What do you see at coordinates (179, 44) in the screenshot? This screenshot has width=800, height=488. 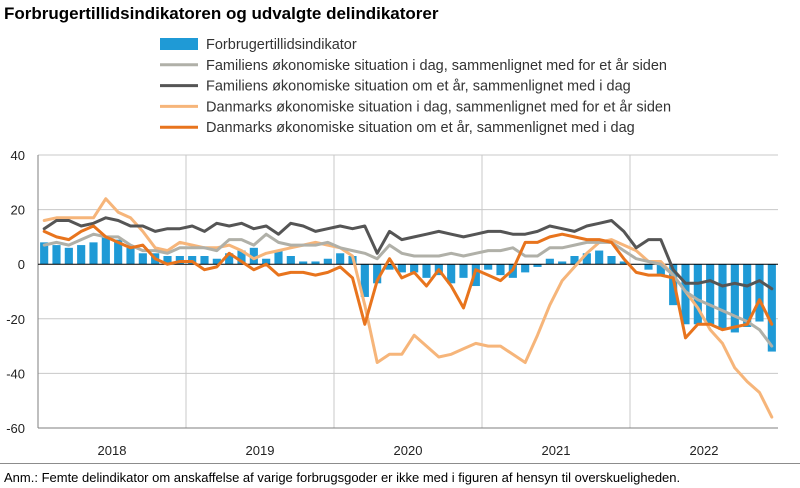 I see `legend-swatch` at bounding box center [179, 44].